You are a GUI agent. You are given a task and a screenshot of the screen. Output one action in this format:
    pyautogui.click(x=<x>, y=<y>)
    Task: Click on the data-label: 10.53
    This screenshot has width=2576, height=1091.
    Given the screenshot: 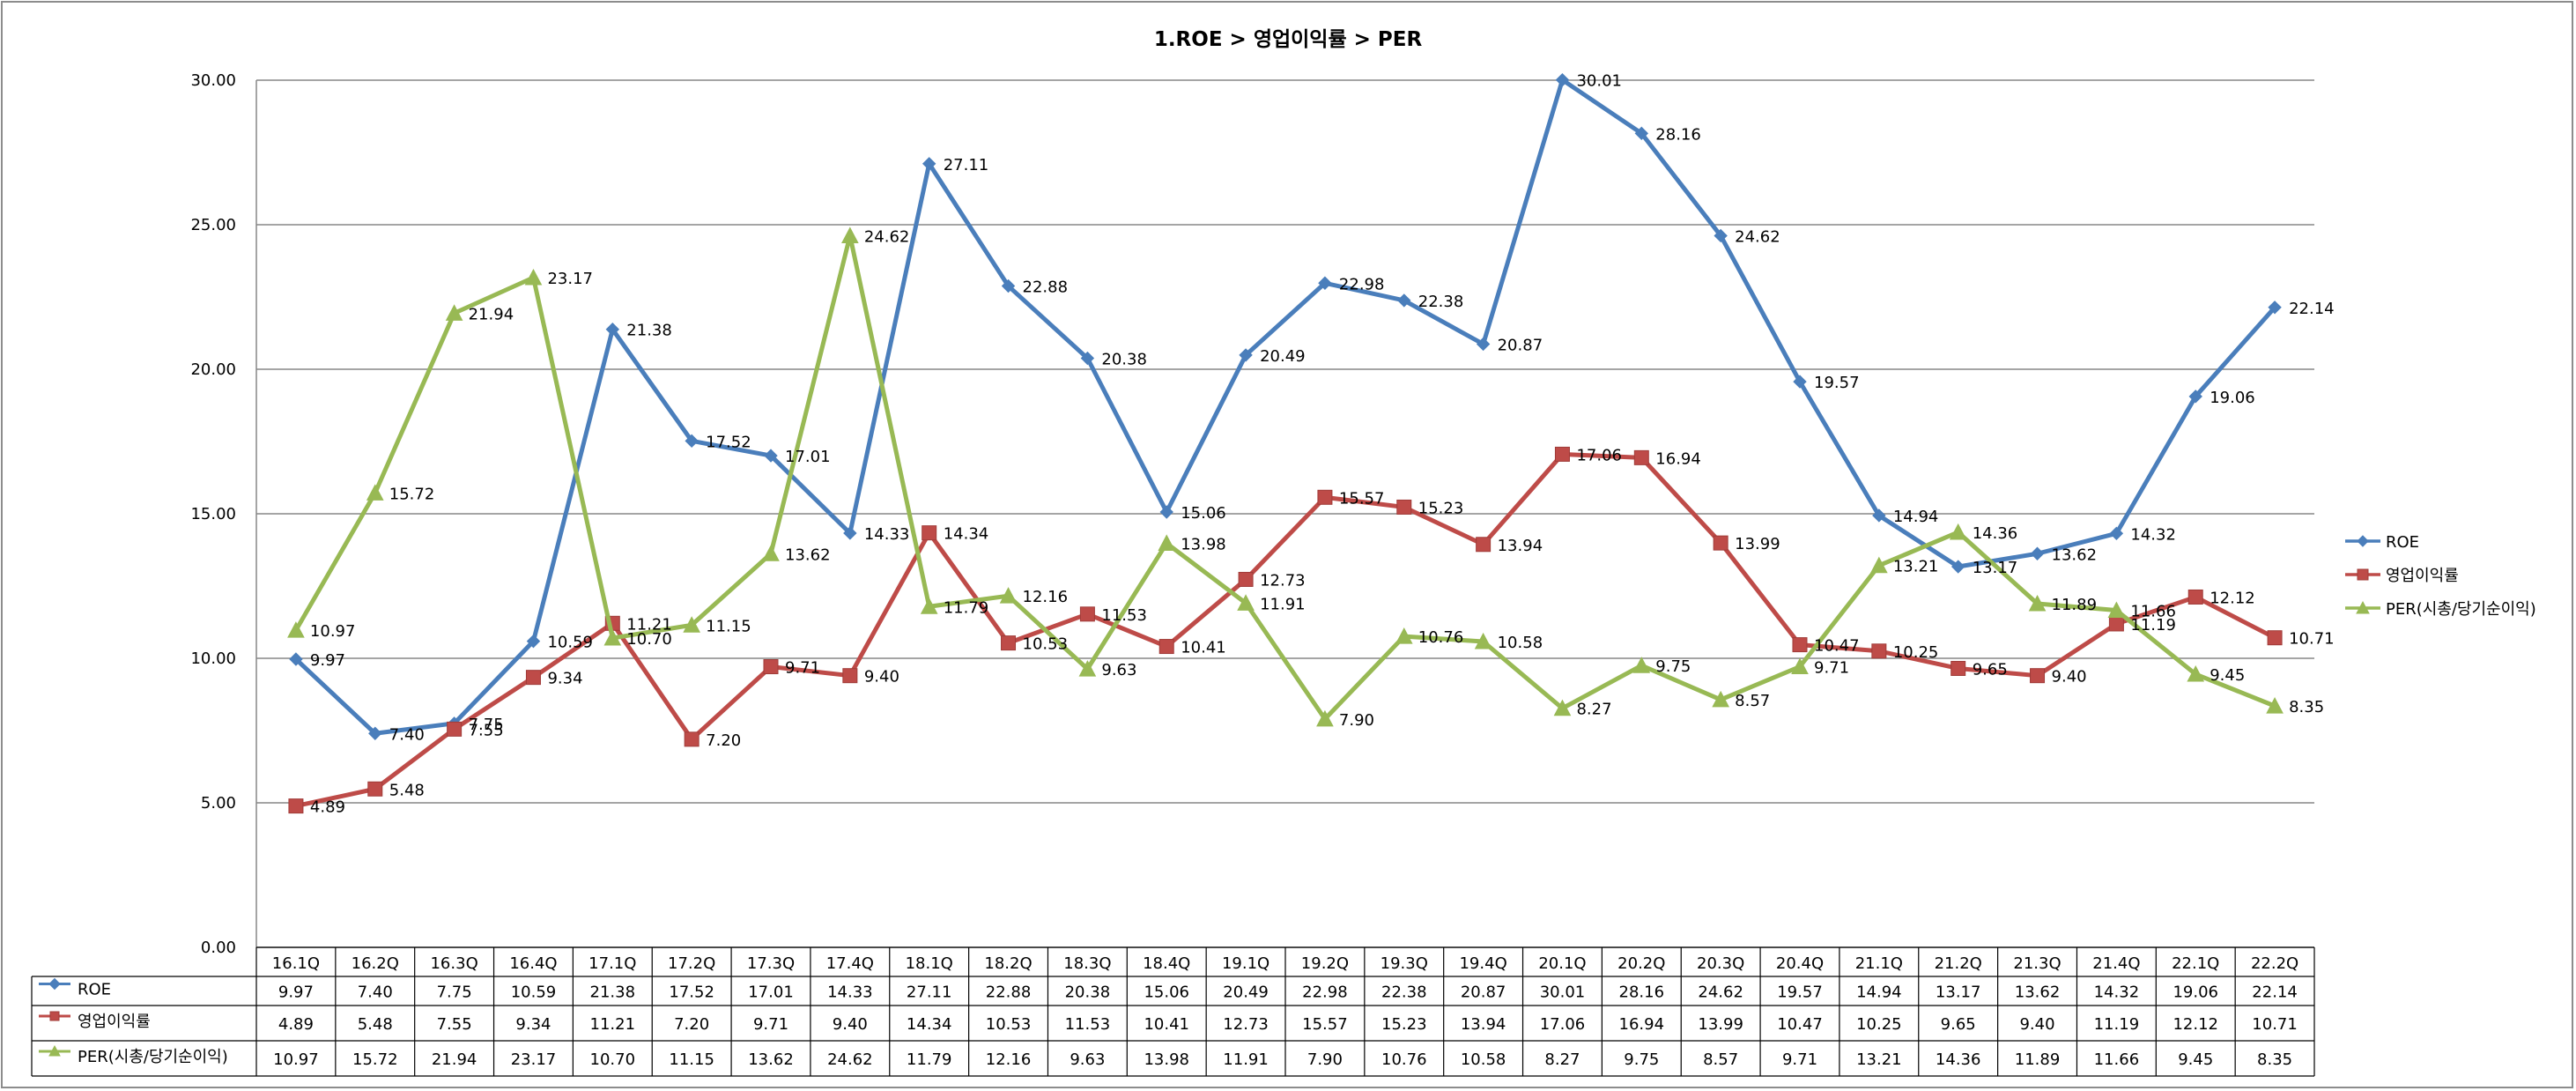 What is the action you would take?
    pyautogui.click(x=1046, y=644)
    